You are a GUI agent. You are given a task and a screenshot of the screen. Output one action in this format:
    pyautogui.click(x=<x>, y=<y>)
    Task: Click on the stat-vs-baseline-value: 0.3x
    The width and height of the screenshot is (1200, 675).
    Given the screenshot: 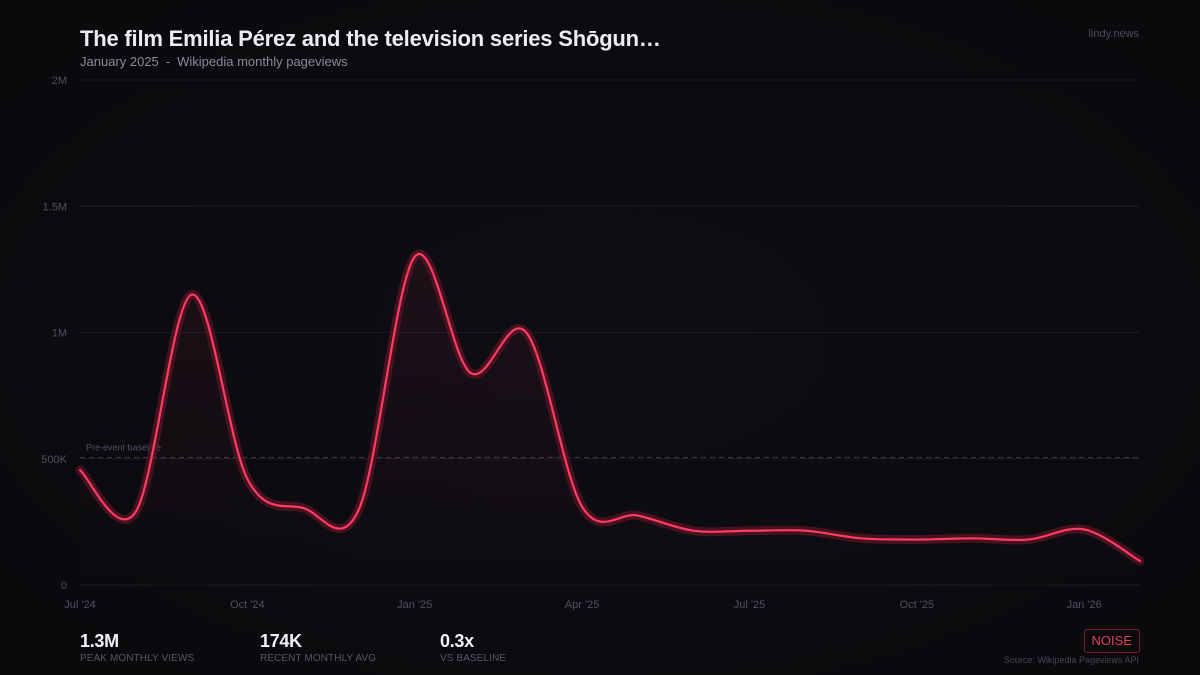 What is the action you would take?
    pyautogui.click(x=457, y=641)
    